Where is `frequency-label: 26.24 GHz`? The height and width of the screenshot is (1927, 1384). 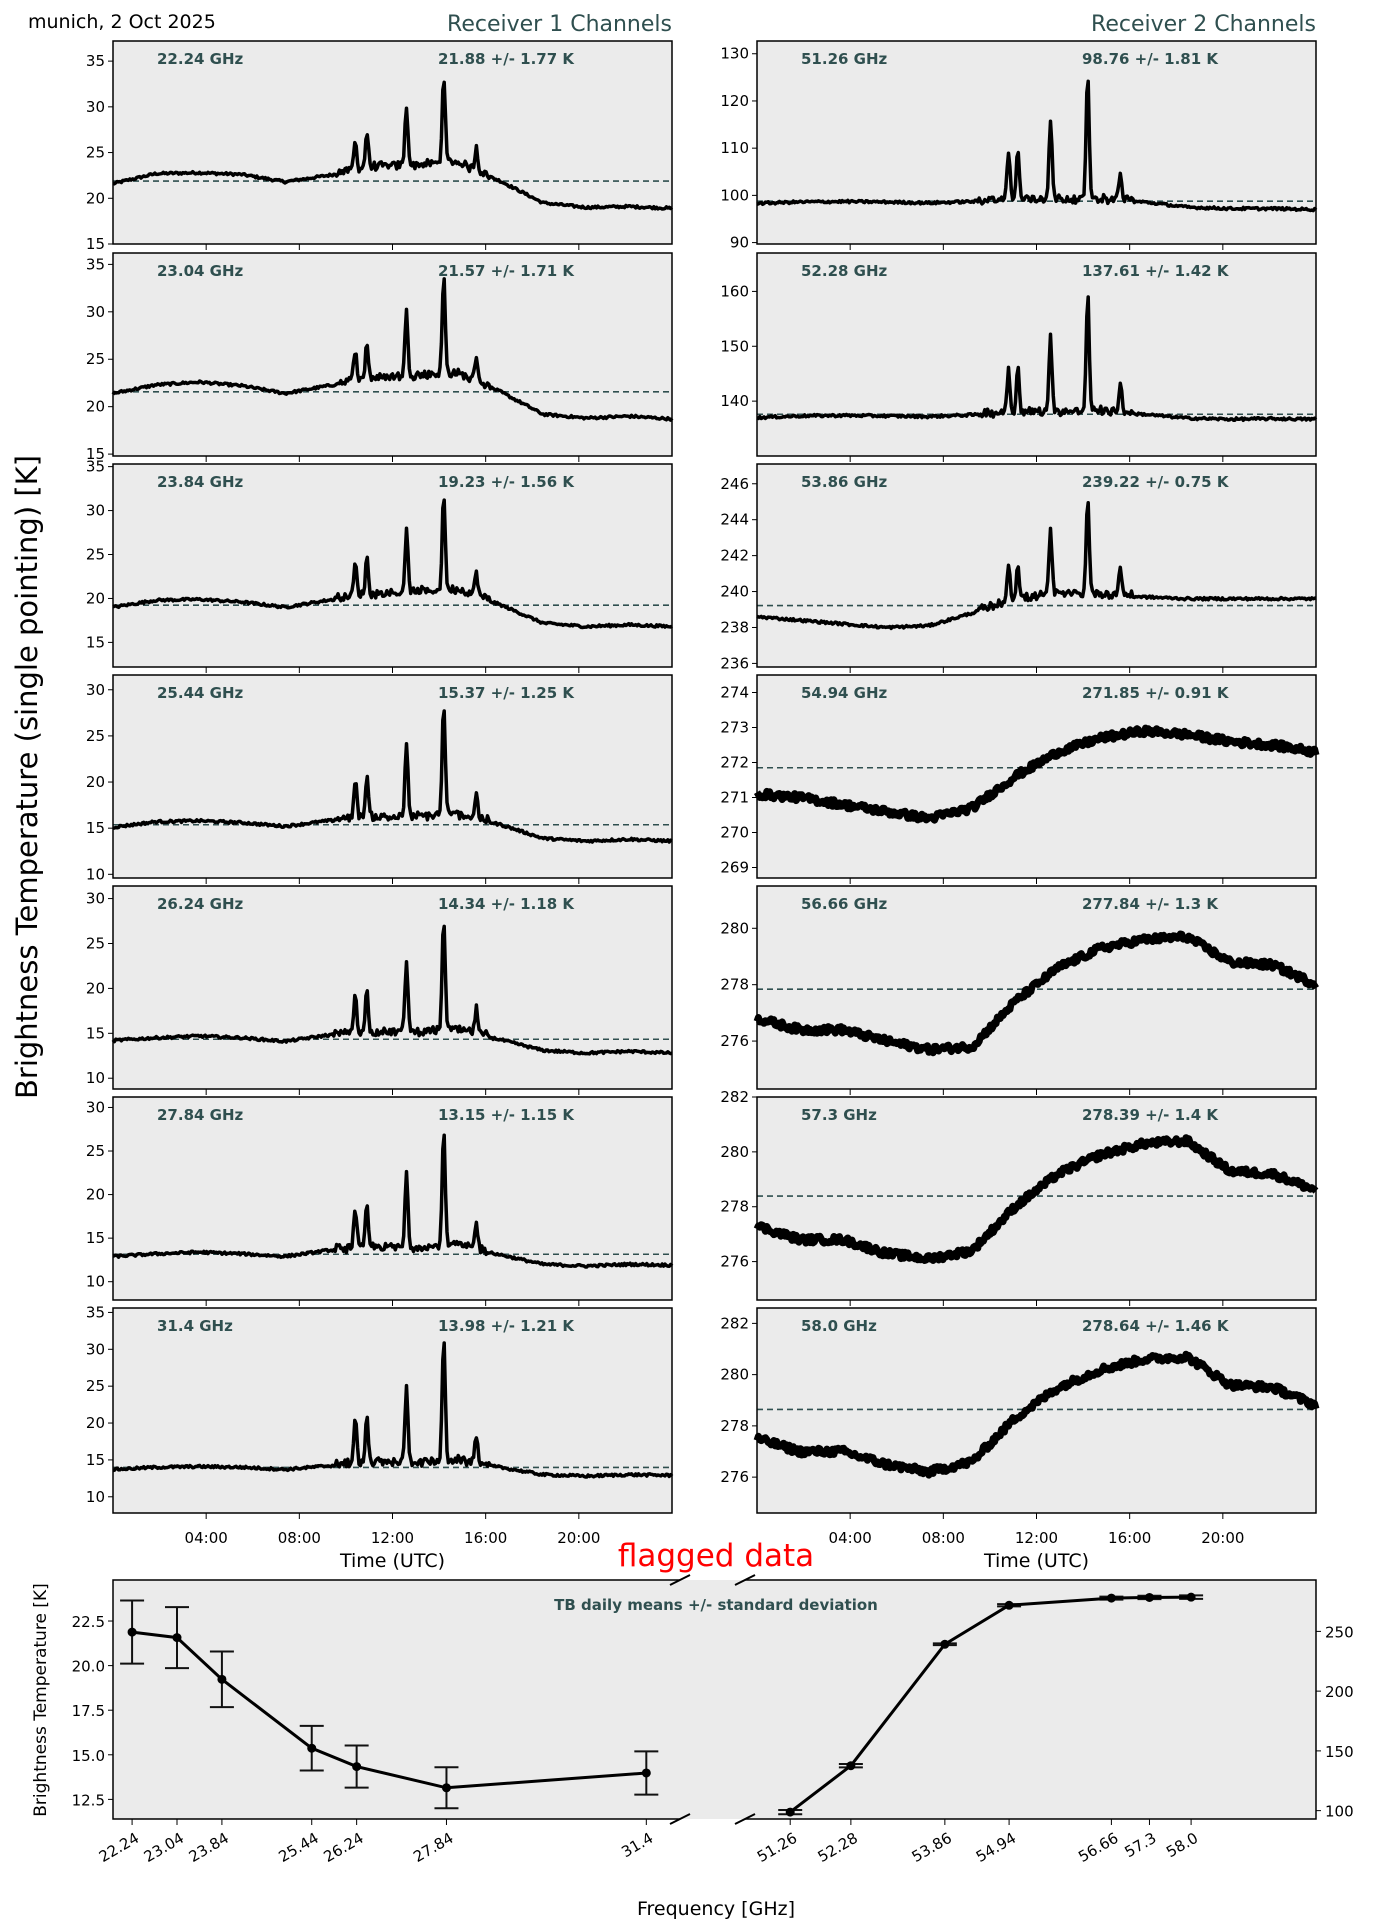
frequency-label: 26.24 GHz is located at coordinates (200, 904).